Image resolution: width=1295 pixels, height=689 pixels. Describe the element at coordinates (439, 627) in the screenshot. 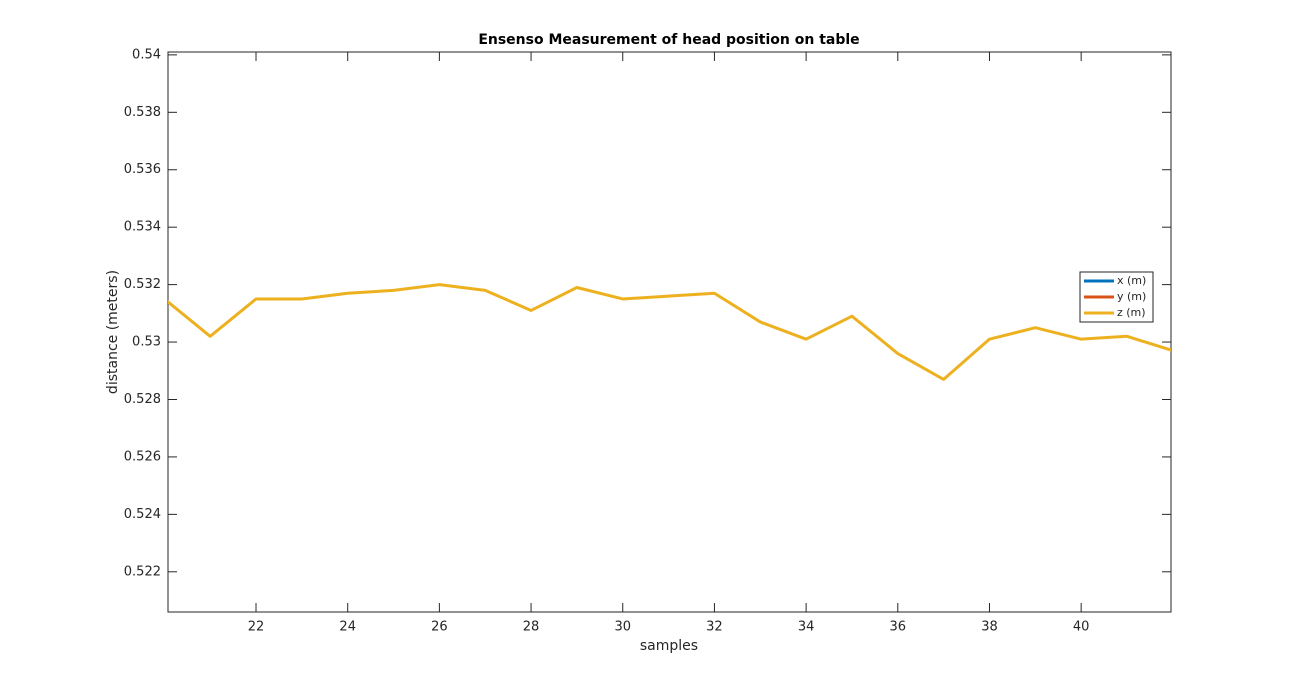

I see `x-tick-label: 26` at that location.